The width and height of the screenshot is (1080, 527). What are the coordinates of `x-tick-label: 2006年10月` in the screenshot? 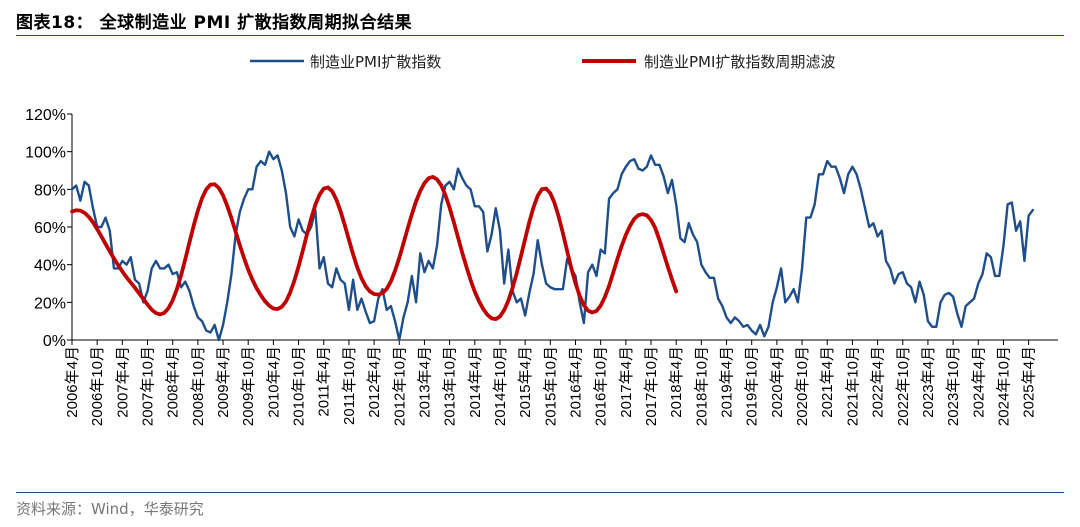 It's located at (97, 386).